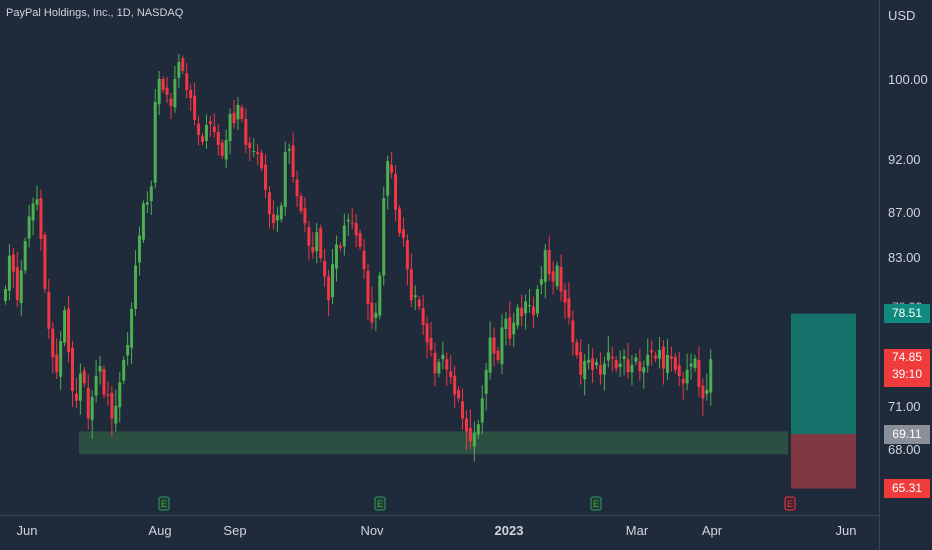 This screenshot has width=932, height=550. I want to click on symbol-legend: PayPal Holdings, Inc., 1D, NASDAQ, so click(95, 13).